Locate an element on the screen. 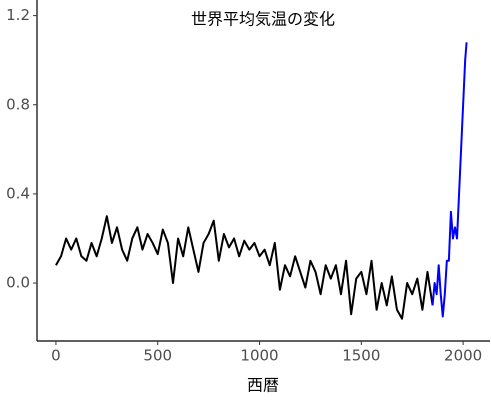 This screenshot has height=400, width=491. x-tick-label: 500 is located at coordinates (157, 356).